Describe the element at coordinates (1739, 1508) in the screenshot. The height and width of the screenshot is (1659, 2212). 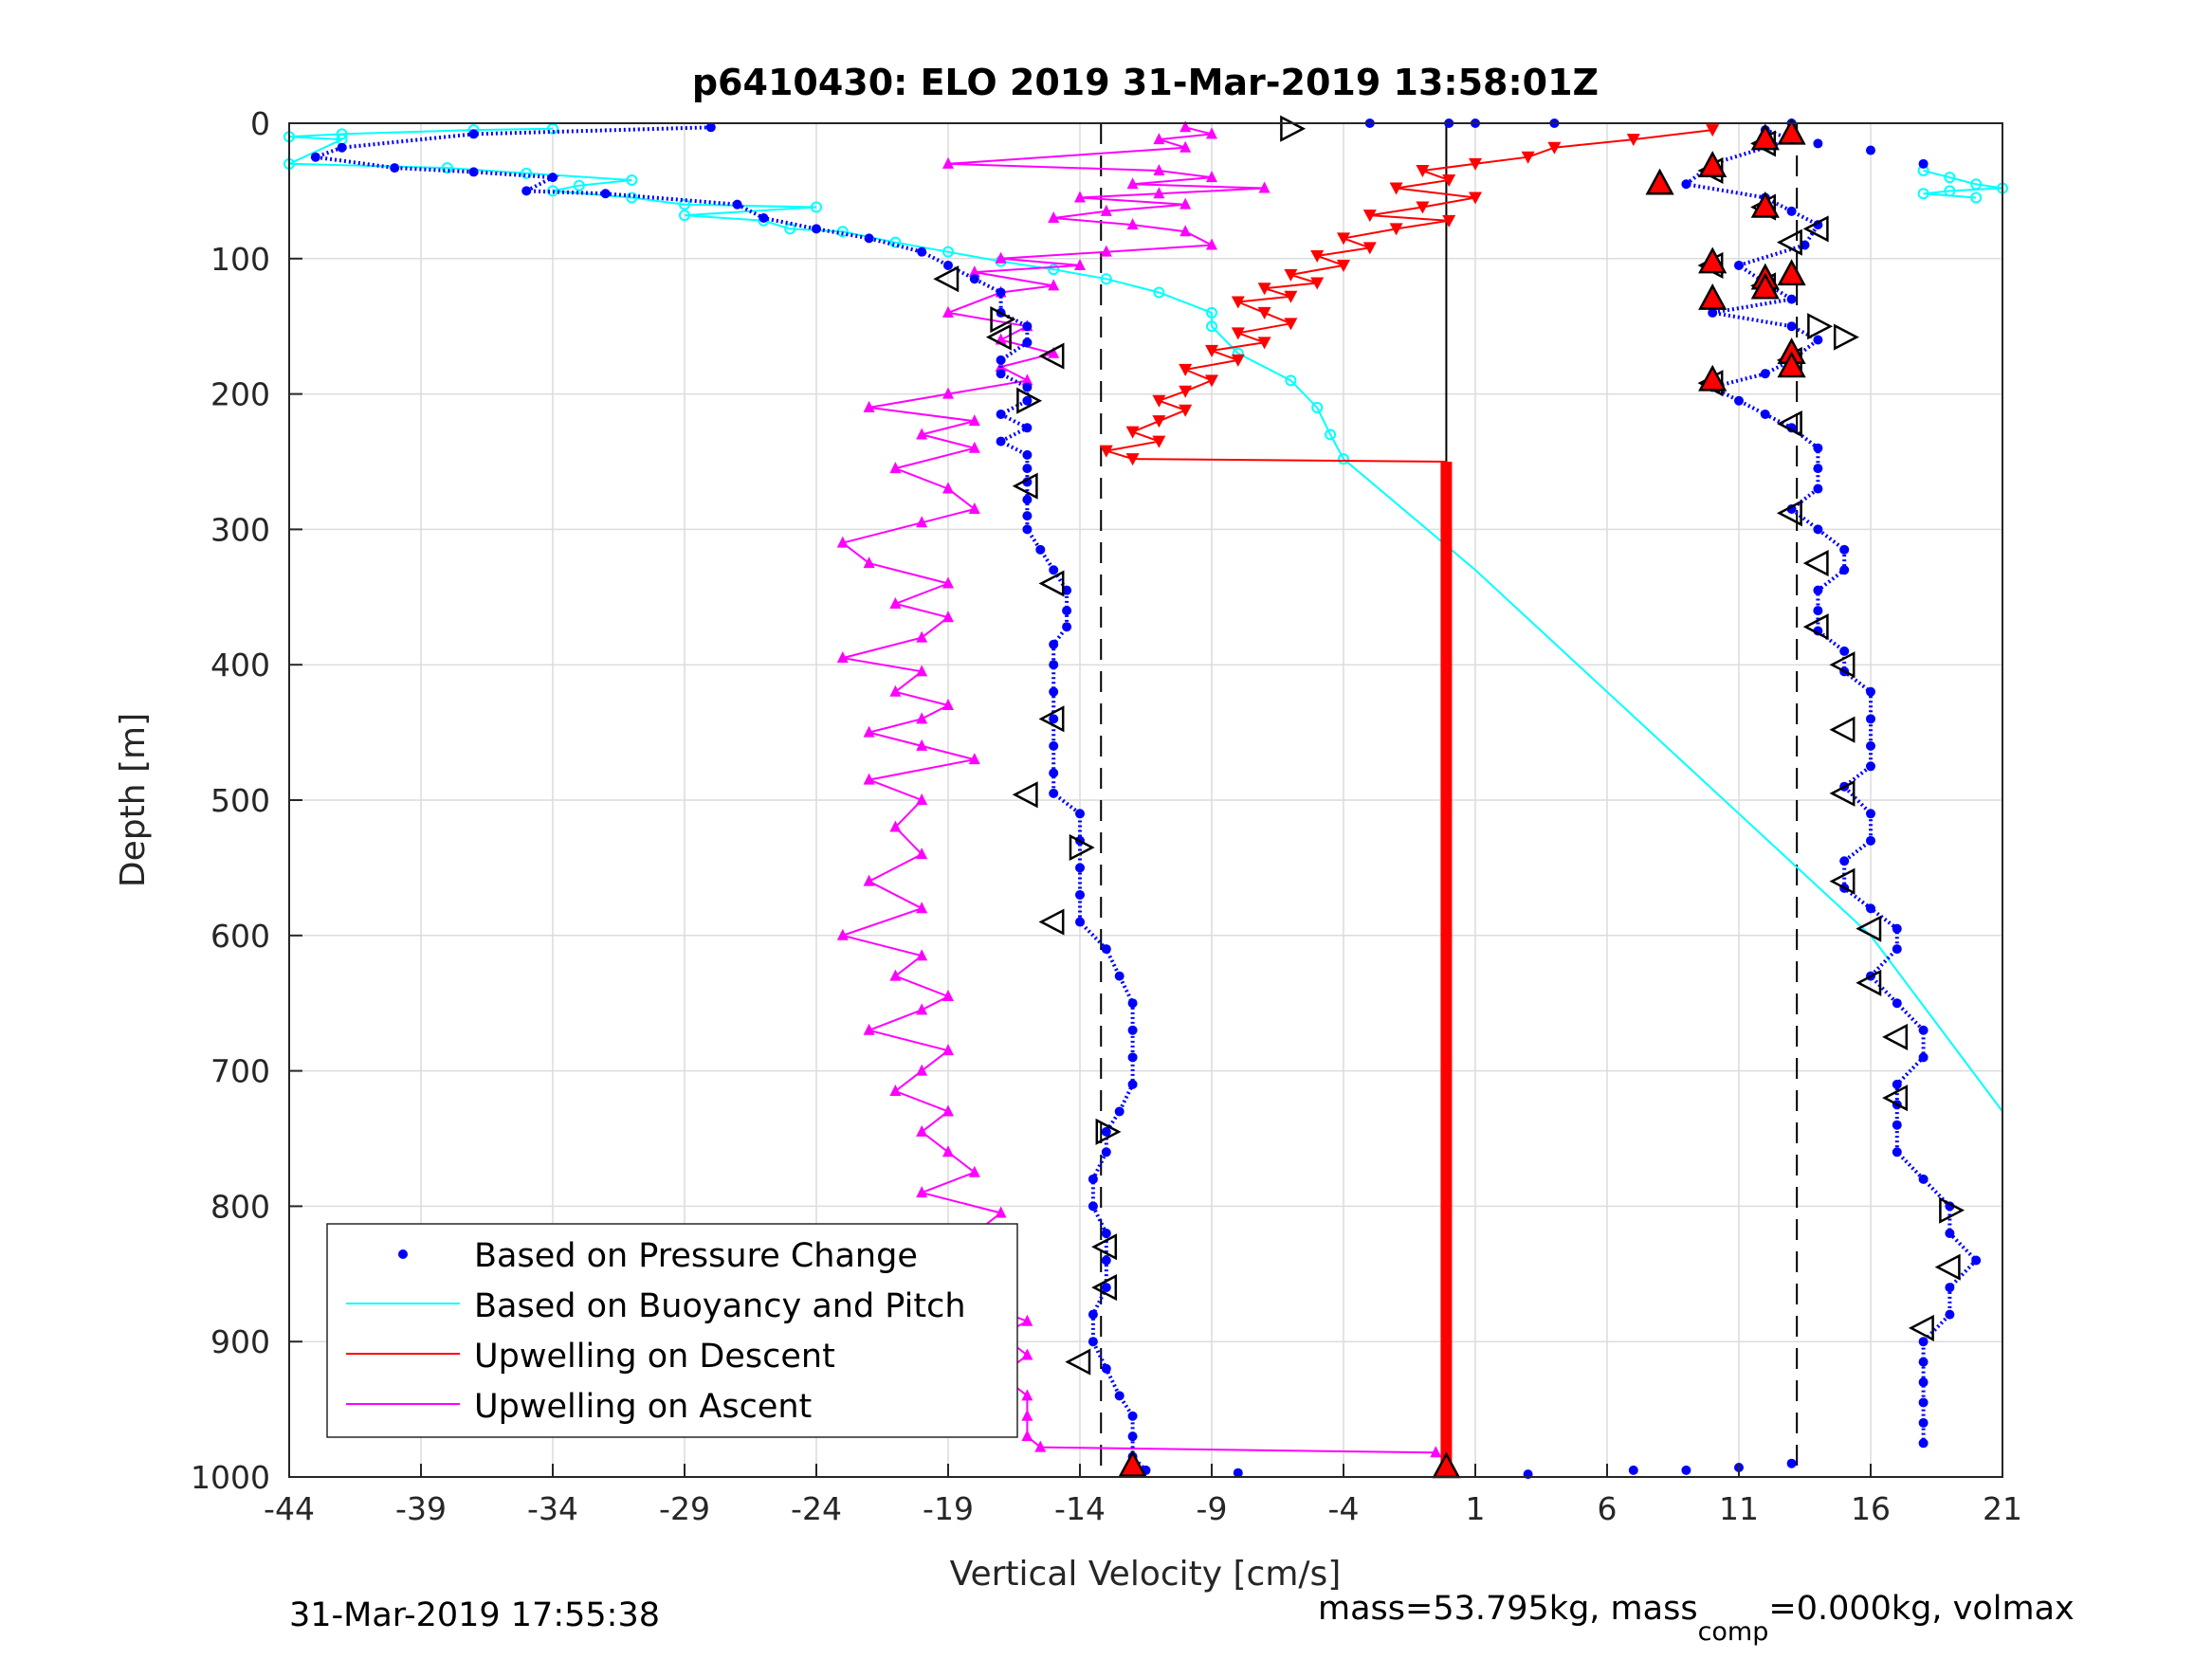
I see `x-tick-label: 11` at that location.